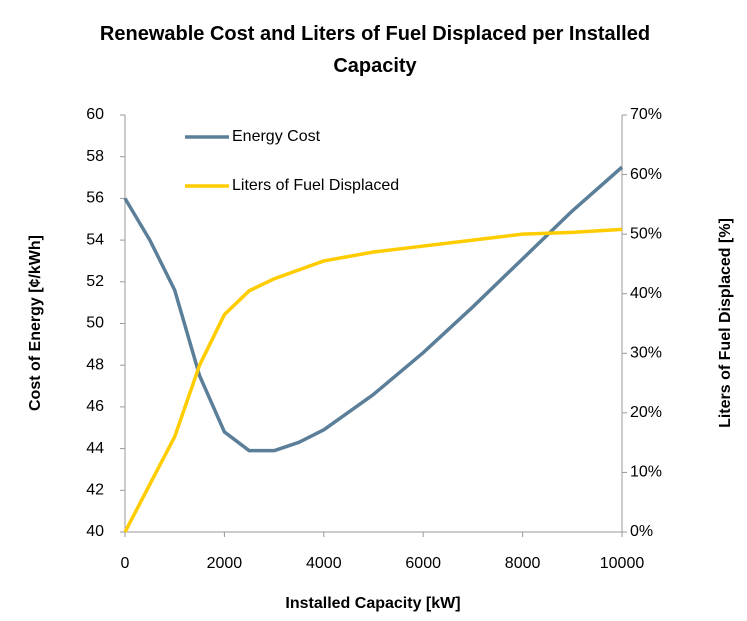 Image resolution: width=747 pixels, height=621 pixels. Describe the element at coordinates (646, 233) in the screenshot. I see `y2-tick-label: 50%` at that location.